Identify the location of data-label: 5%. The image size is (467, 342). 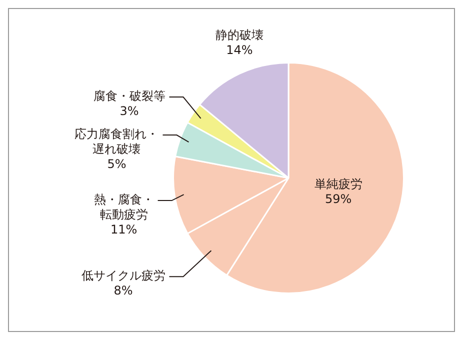
(116, 164).